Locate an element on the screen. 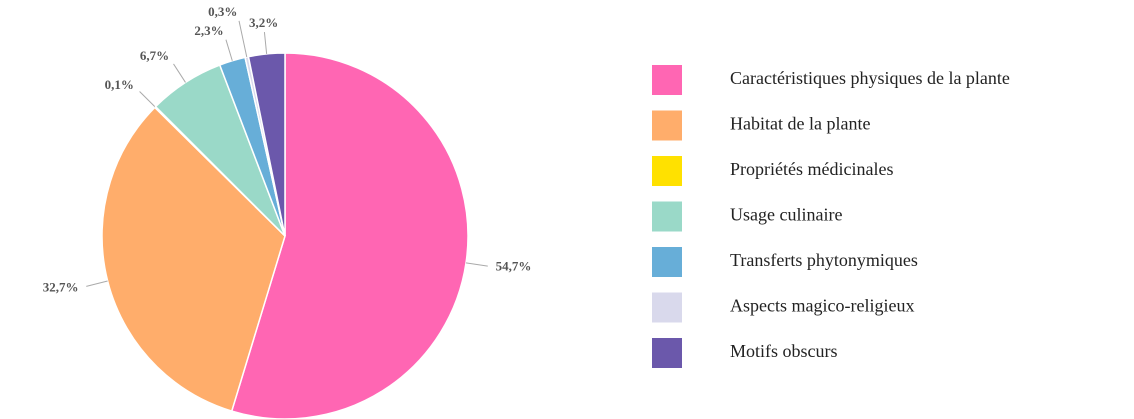 The width and height of the screenshot is (1134, 419). pie-slice is located at coordinates (193, 259).